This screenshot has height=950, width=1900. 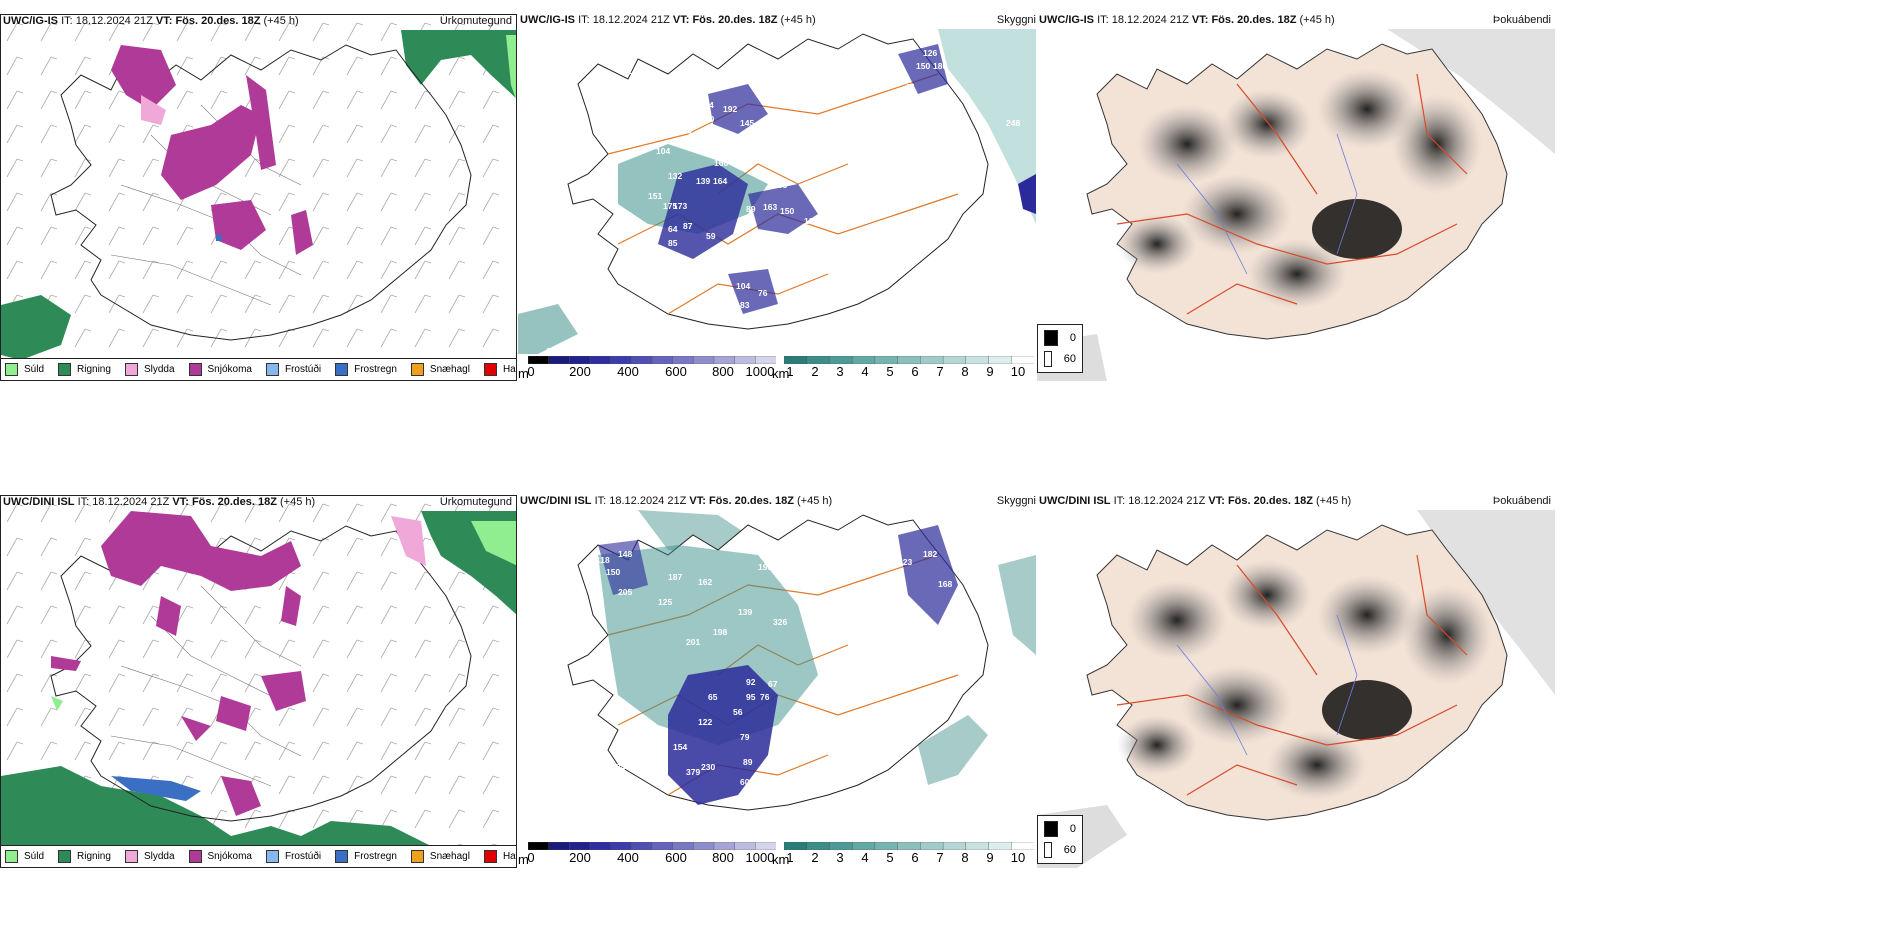 What do you see at coordinates (24, 856) in the screenshot?
I see `legend-item: Súld` at bounding box center [24, 856].